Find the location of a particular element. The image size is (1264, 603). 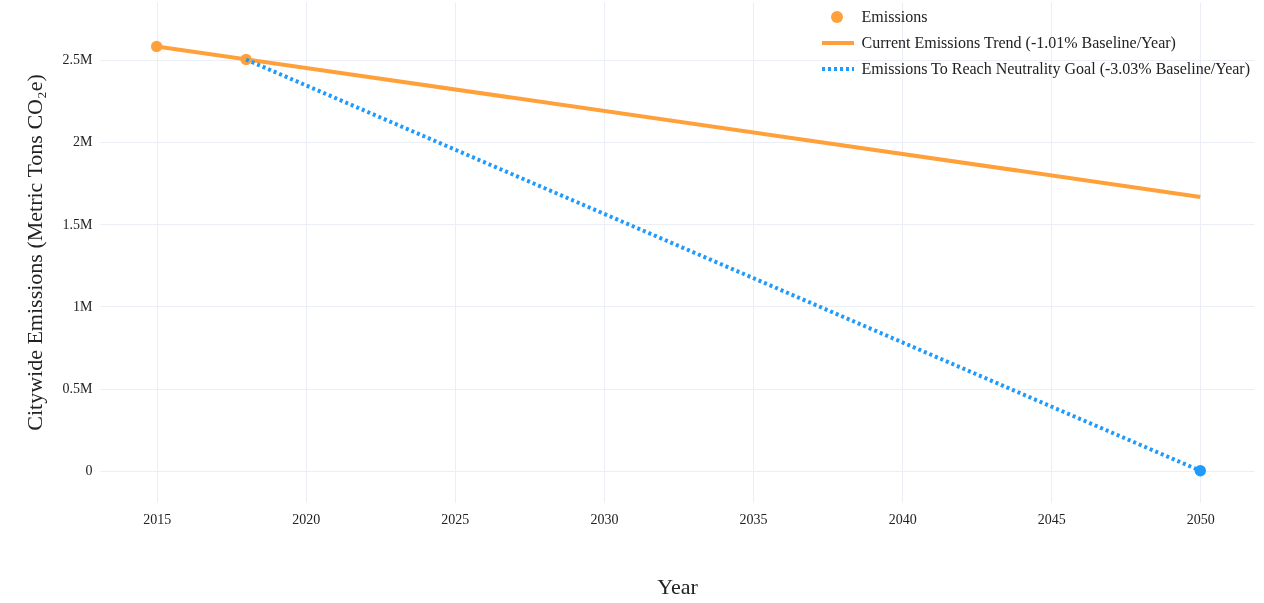

x-axis-title: Year is located at coordinates (678, 586).